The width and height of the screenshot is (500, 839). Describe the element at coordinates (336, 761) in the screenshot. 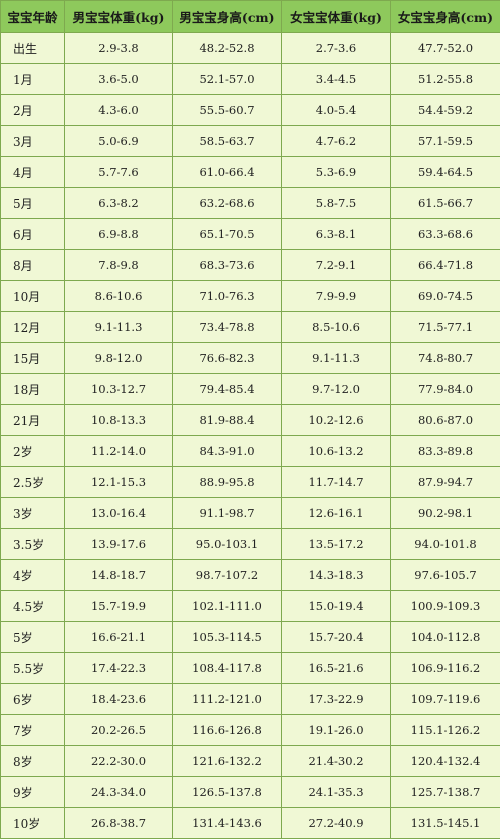

I see `girl-weight-cell: 21.4-30.2` at that location.